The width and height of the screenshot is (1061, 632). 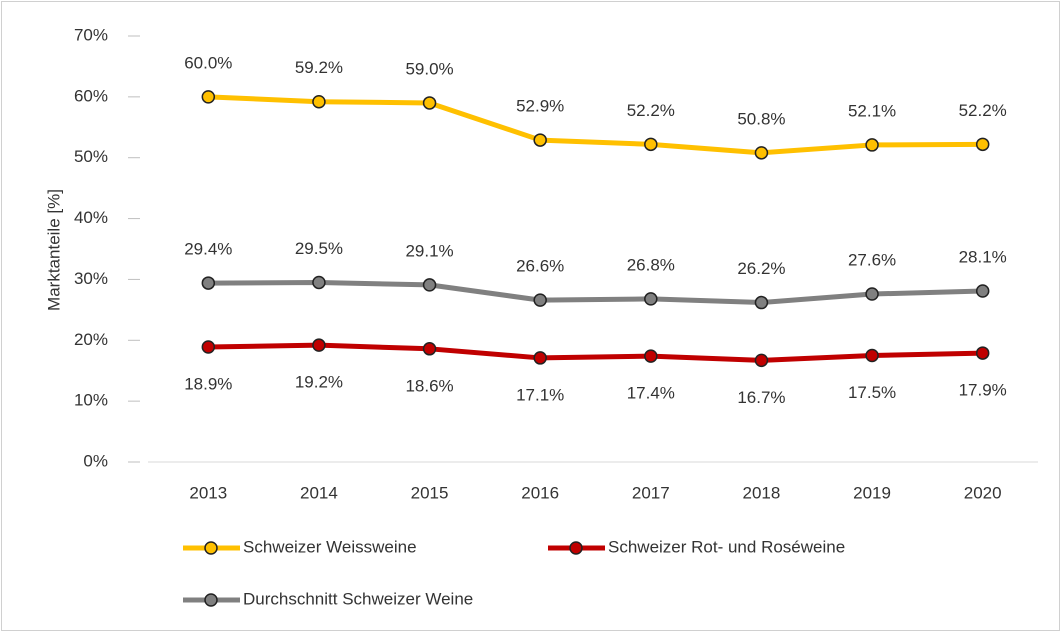 What do you see at coordinates (540, 266) in the screenshot?
I see `data-label: 26.6%` at bounding box center [540, 266].